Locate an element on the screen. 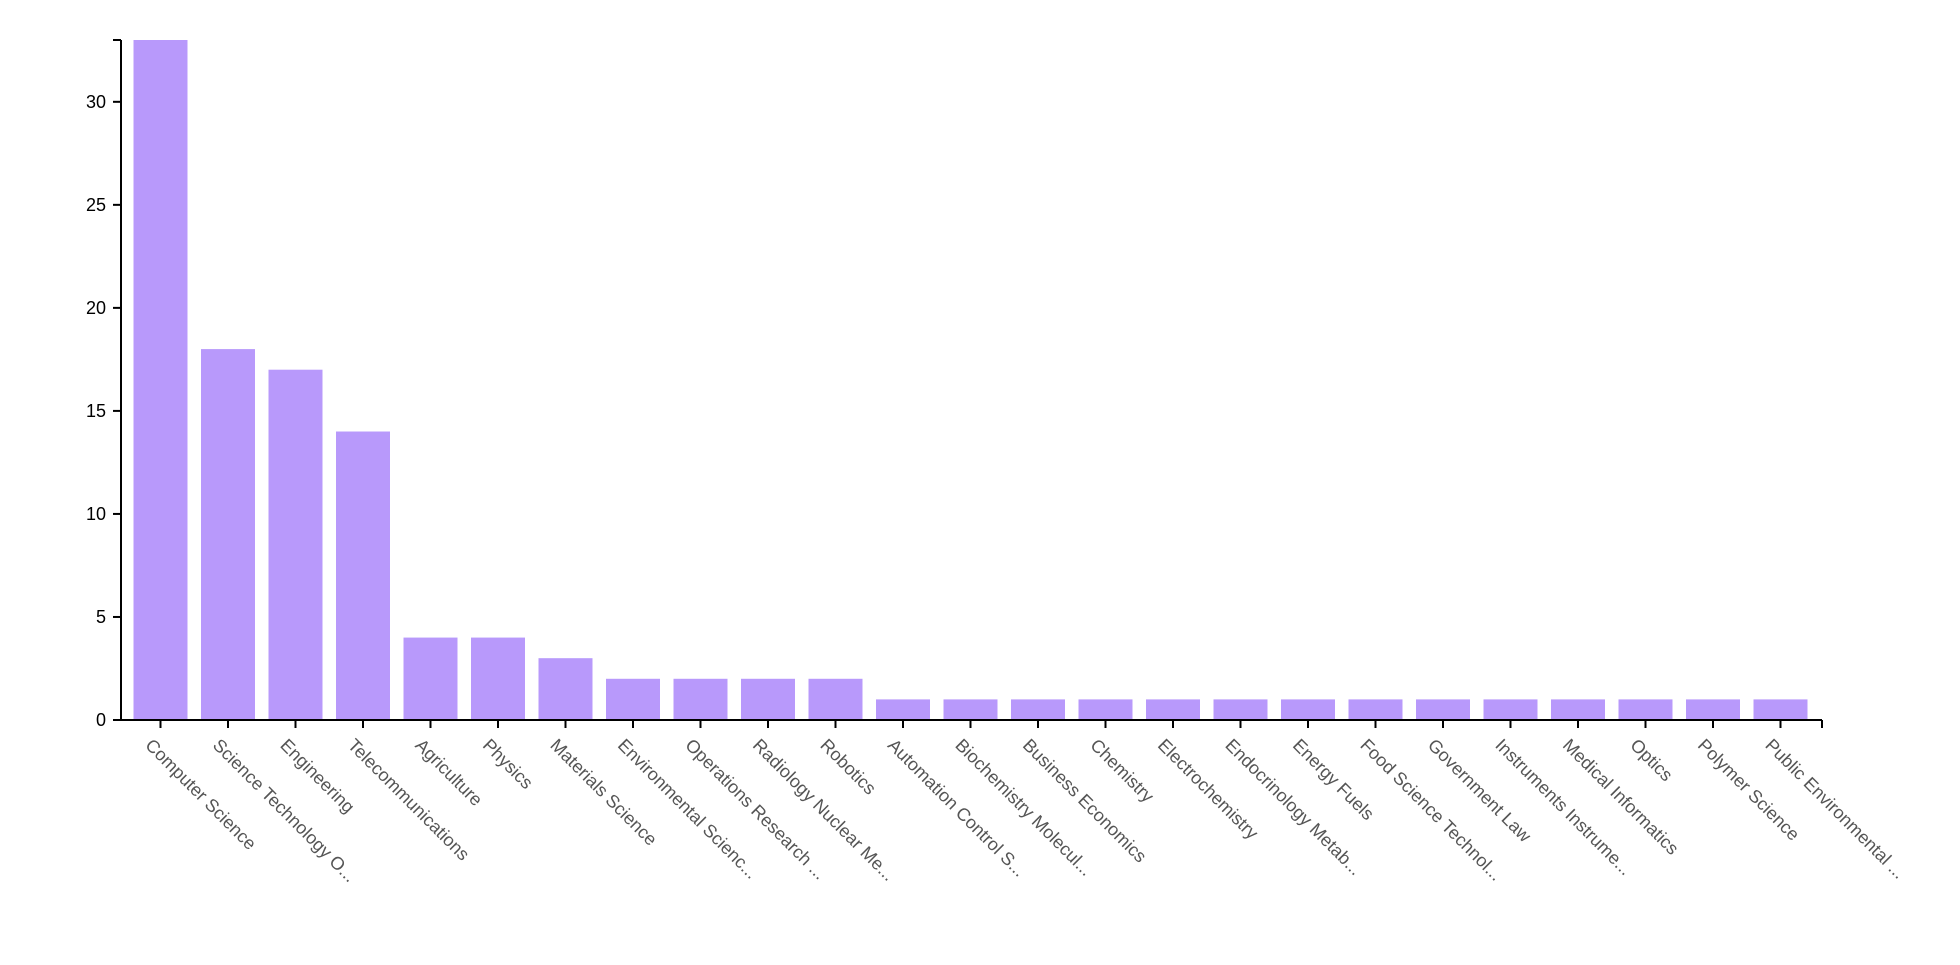 The image size is (1960, 965). y-tick-label: 15 is located at coordinates (96, 411).